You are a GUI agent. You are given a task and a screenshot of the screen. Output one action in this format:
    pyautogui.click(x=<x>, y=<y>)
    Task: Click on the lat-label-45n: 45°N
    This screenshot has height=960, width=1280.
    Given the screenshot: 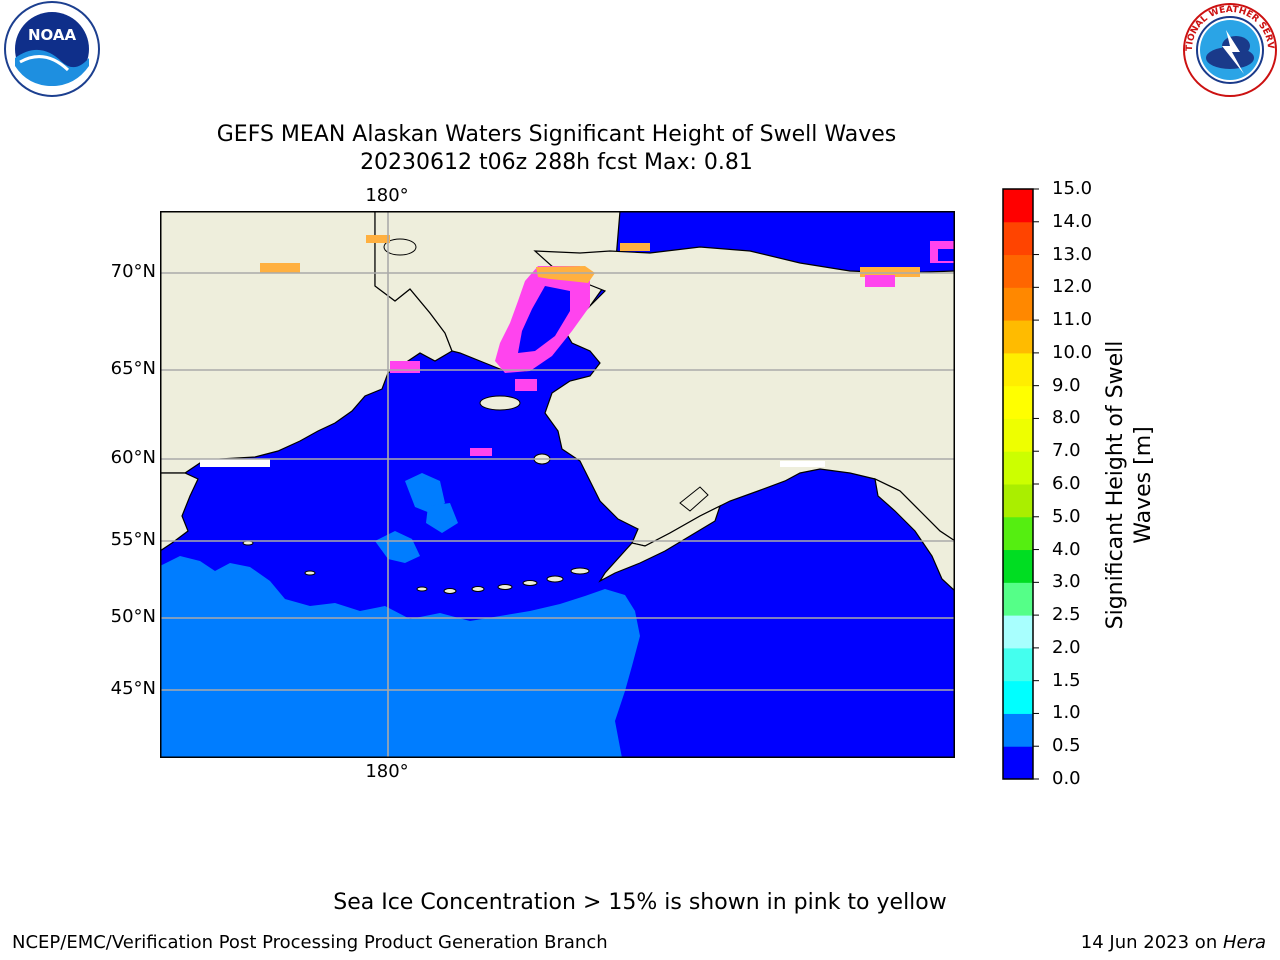 What is the action you would take?
    pyautogui.click(x=133, y=688)
    